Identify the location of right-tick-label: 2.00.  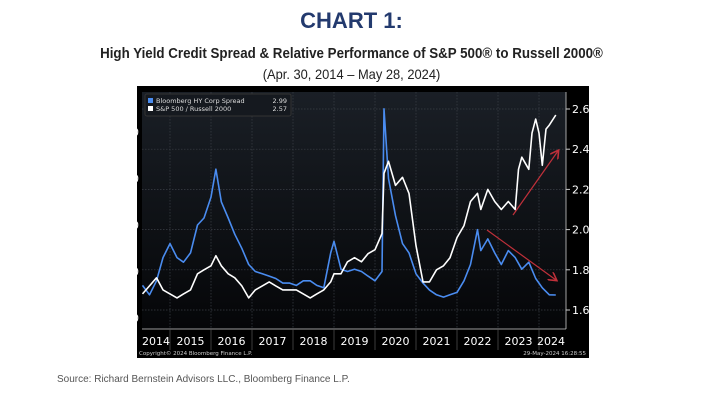
(584, 230).